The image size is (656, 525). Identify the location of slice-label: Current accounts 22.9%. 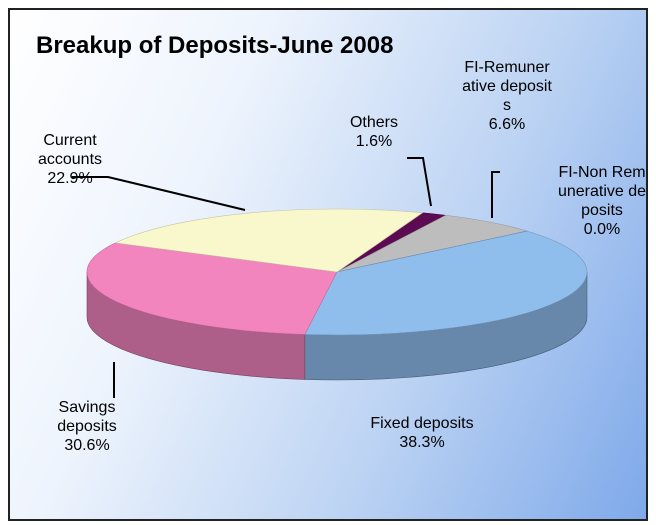
(70, 159).